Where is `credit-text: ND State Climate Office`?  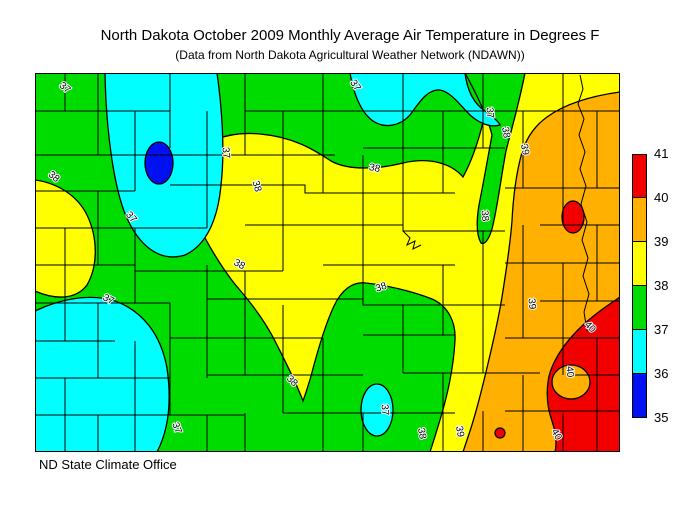
credit-text: ND State Climate Office is located at coordinates (108, 464).